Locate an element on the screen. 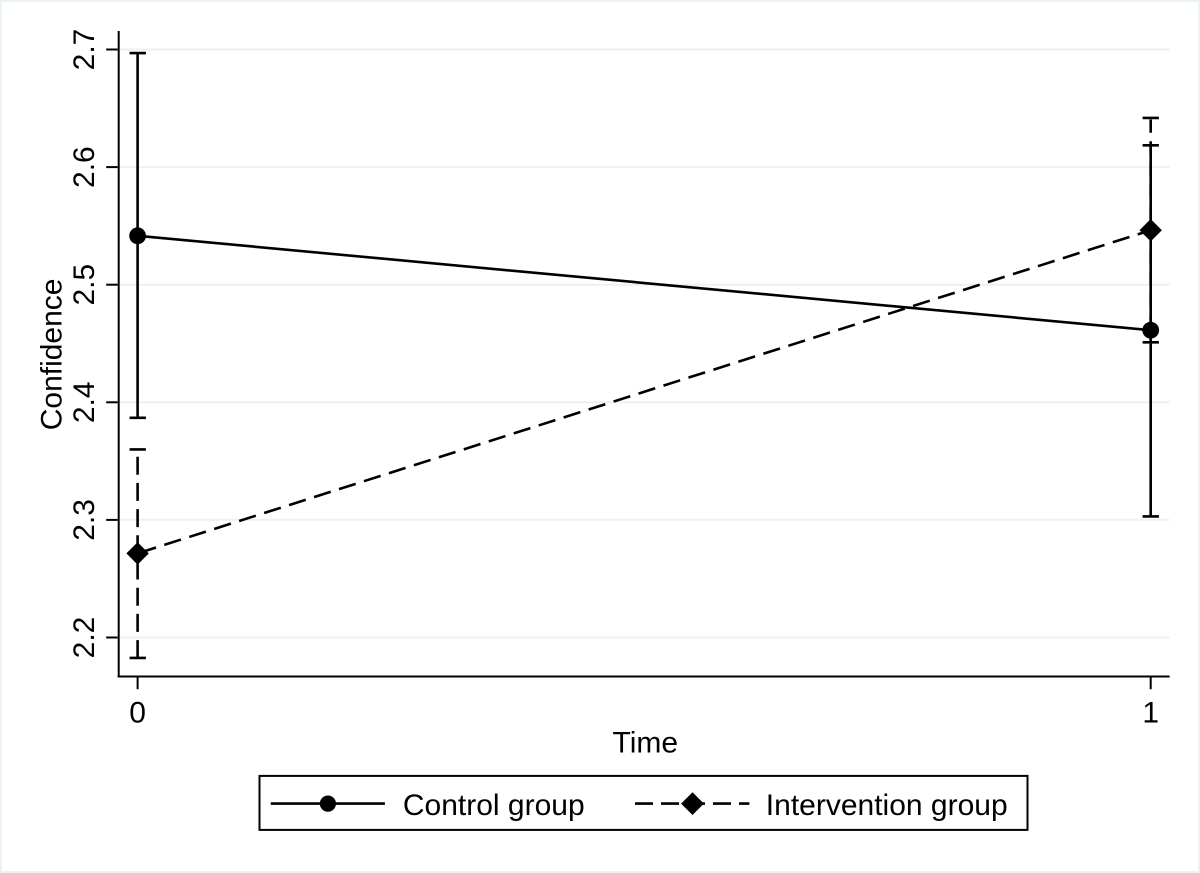 This screenshot has height=873, width=1200. svg-text: 2.2 is located at coordinates (84, 638).